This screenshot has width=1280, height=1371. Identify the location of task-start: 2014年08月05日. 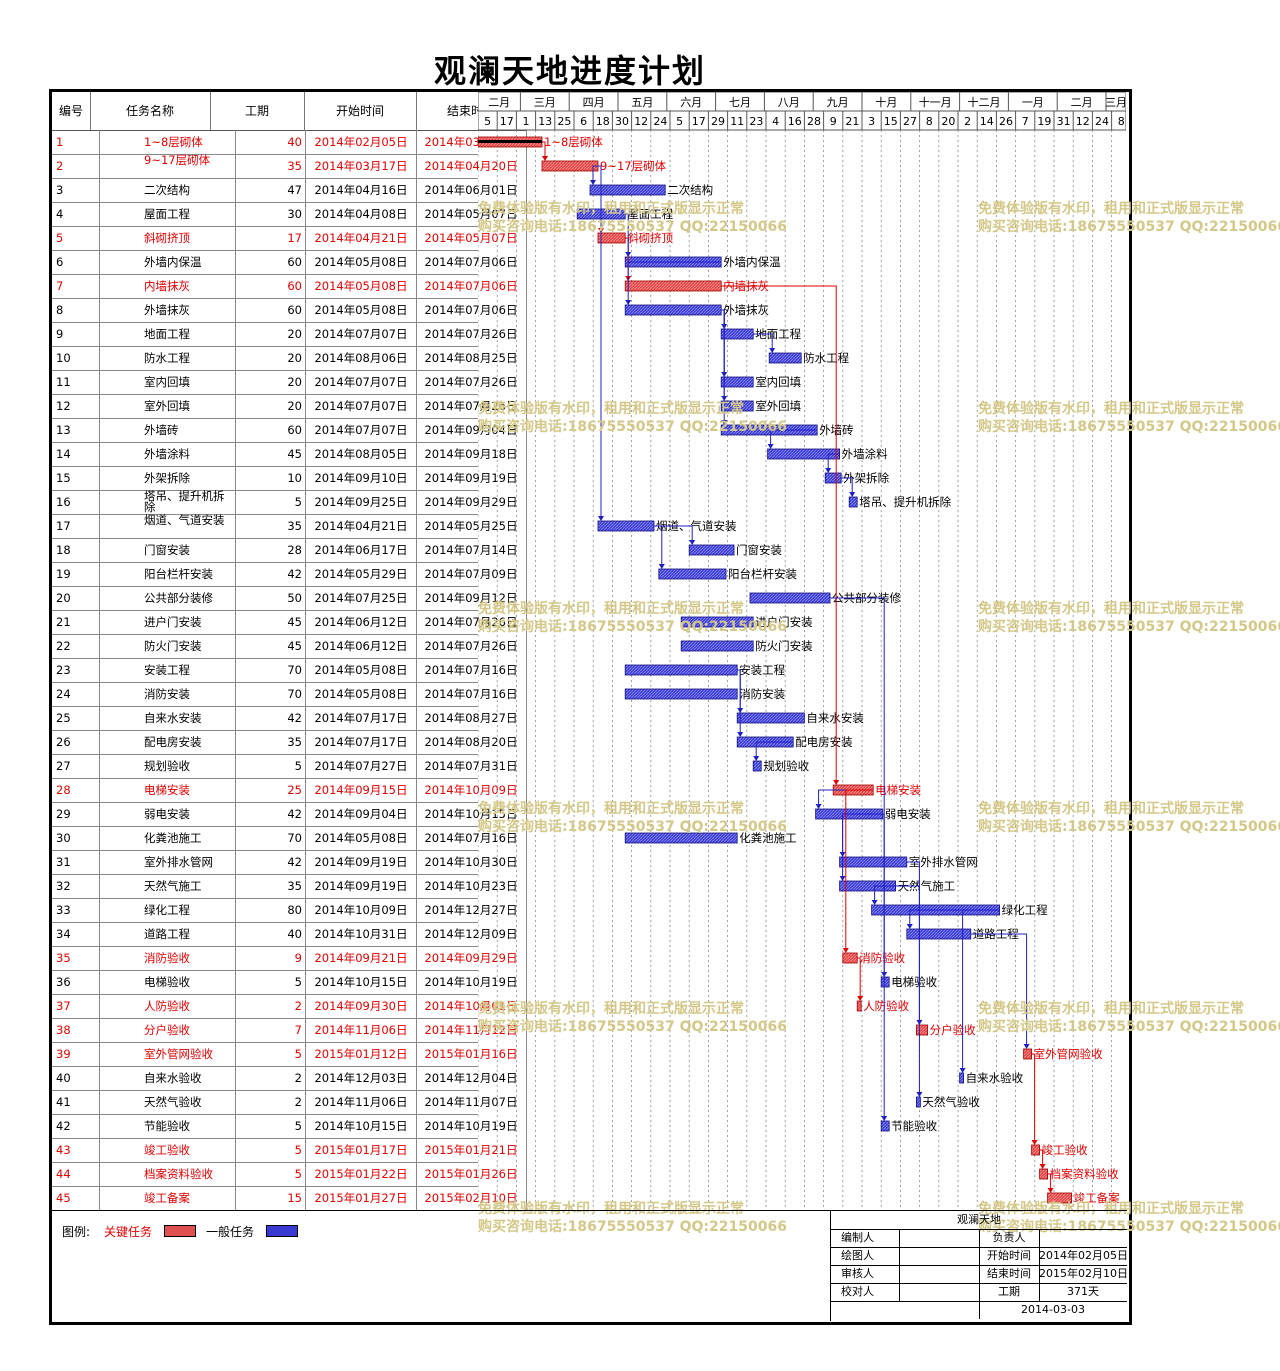
(361, 454).